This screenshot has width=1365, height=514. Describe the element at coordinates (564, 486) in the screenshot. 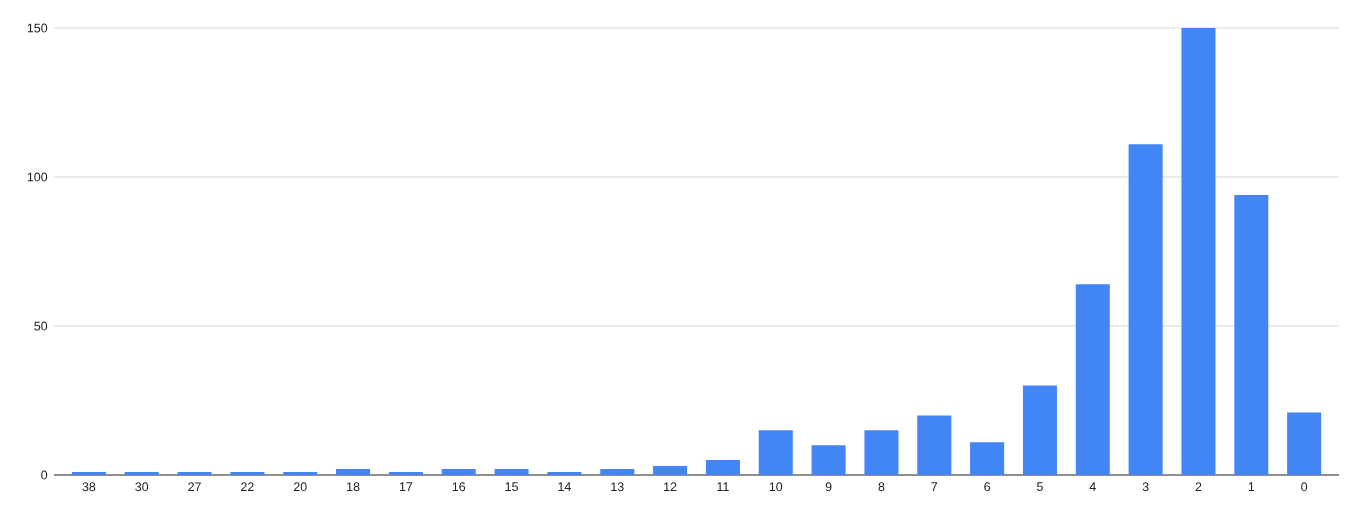

I see `x-tick-label: 14` at that location.